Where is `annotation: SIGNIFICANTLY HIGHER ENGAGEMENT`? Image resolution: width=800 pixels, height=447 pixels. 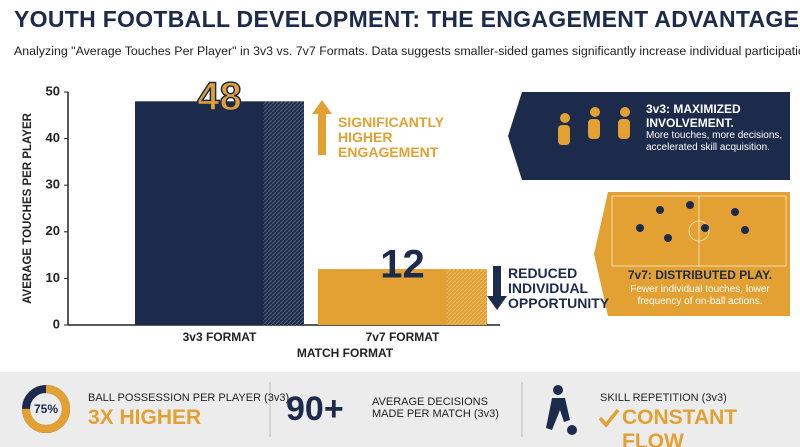
annotation: SIGNIFICANTLY HIGHER ENGAGEMENT is located at coordinates (391, 137).